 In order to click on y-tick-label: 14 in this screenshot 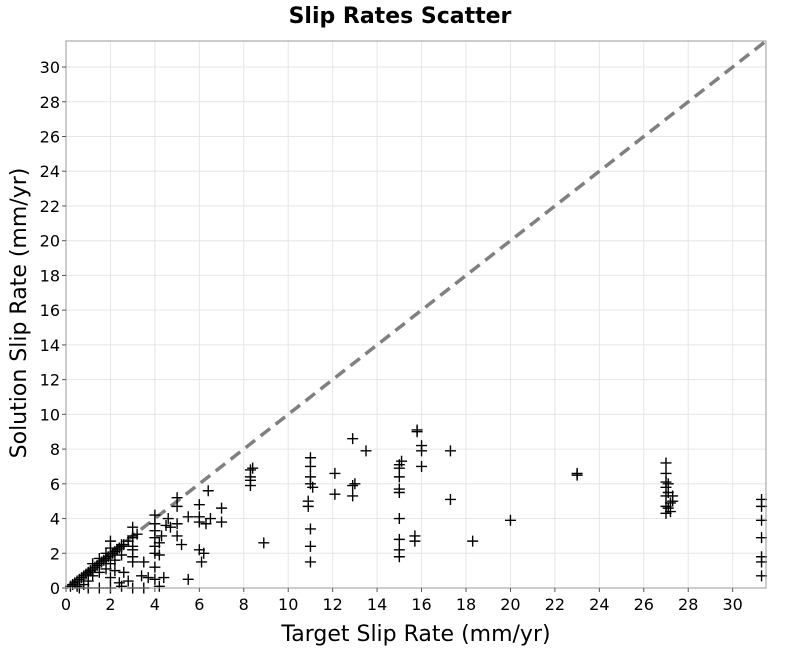, I will do `click(50, 345)`.